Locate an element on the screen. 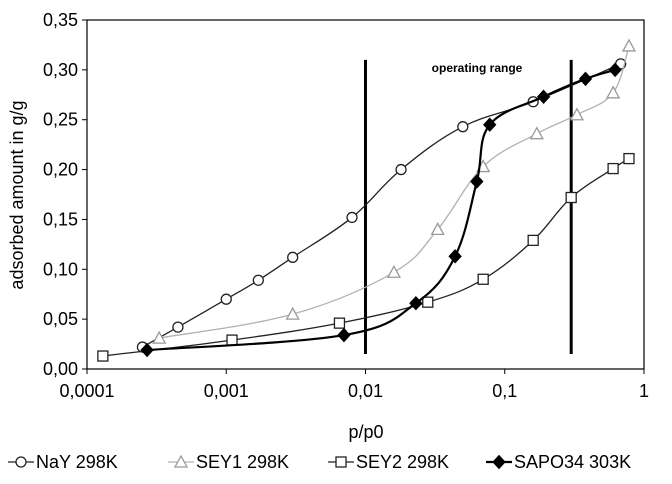 The height and width of the screenshot is (484, 672). legend-label: SEY1 298K is located at coordinates (242, 462).